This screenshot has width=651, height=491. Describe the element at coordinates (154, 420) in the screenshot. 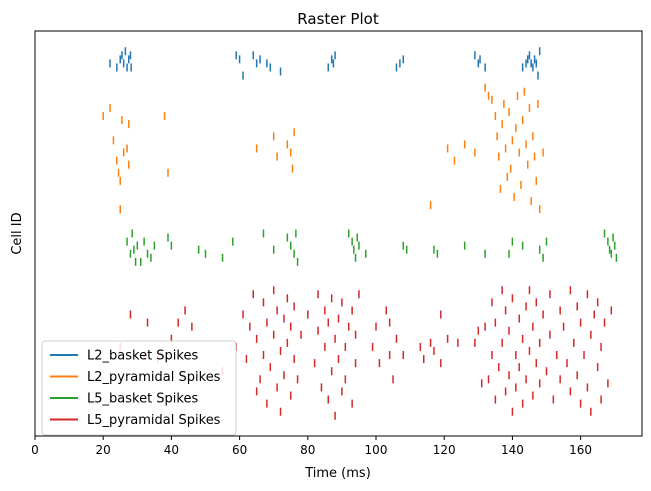

I see `legend-entry-label: L5_pyramidal Spikes` at that location.